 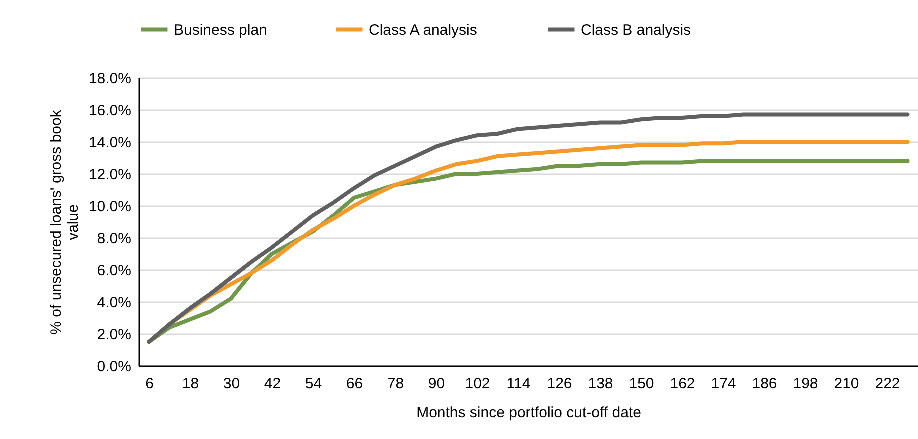 What do you see at coordinates (847, 384) in the screenshot?
I see `x-tick-label: 210` at bounding box center [847, 384].